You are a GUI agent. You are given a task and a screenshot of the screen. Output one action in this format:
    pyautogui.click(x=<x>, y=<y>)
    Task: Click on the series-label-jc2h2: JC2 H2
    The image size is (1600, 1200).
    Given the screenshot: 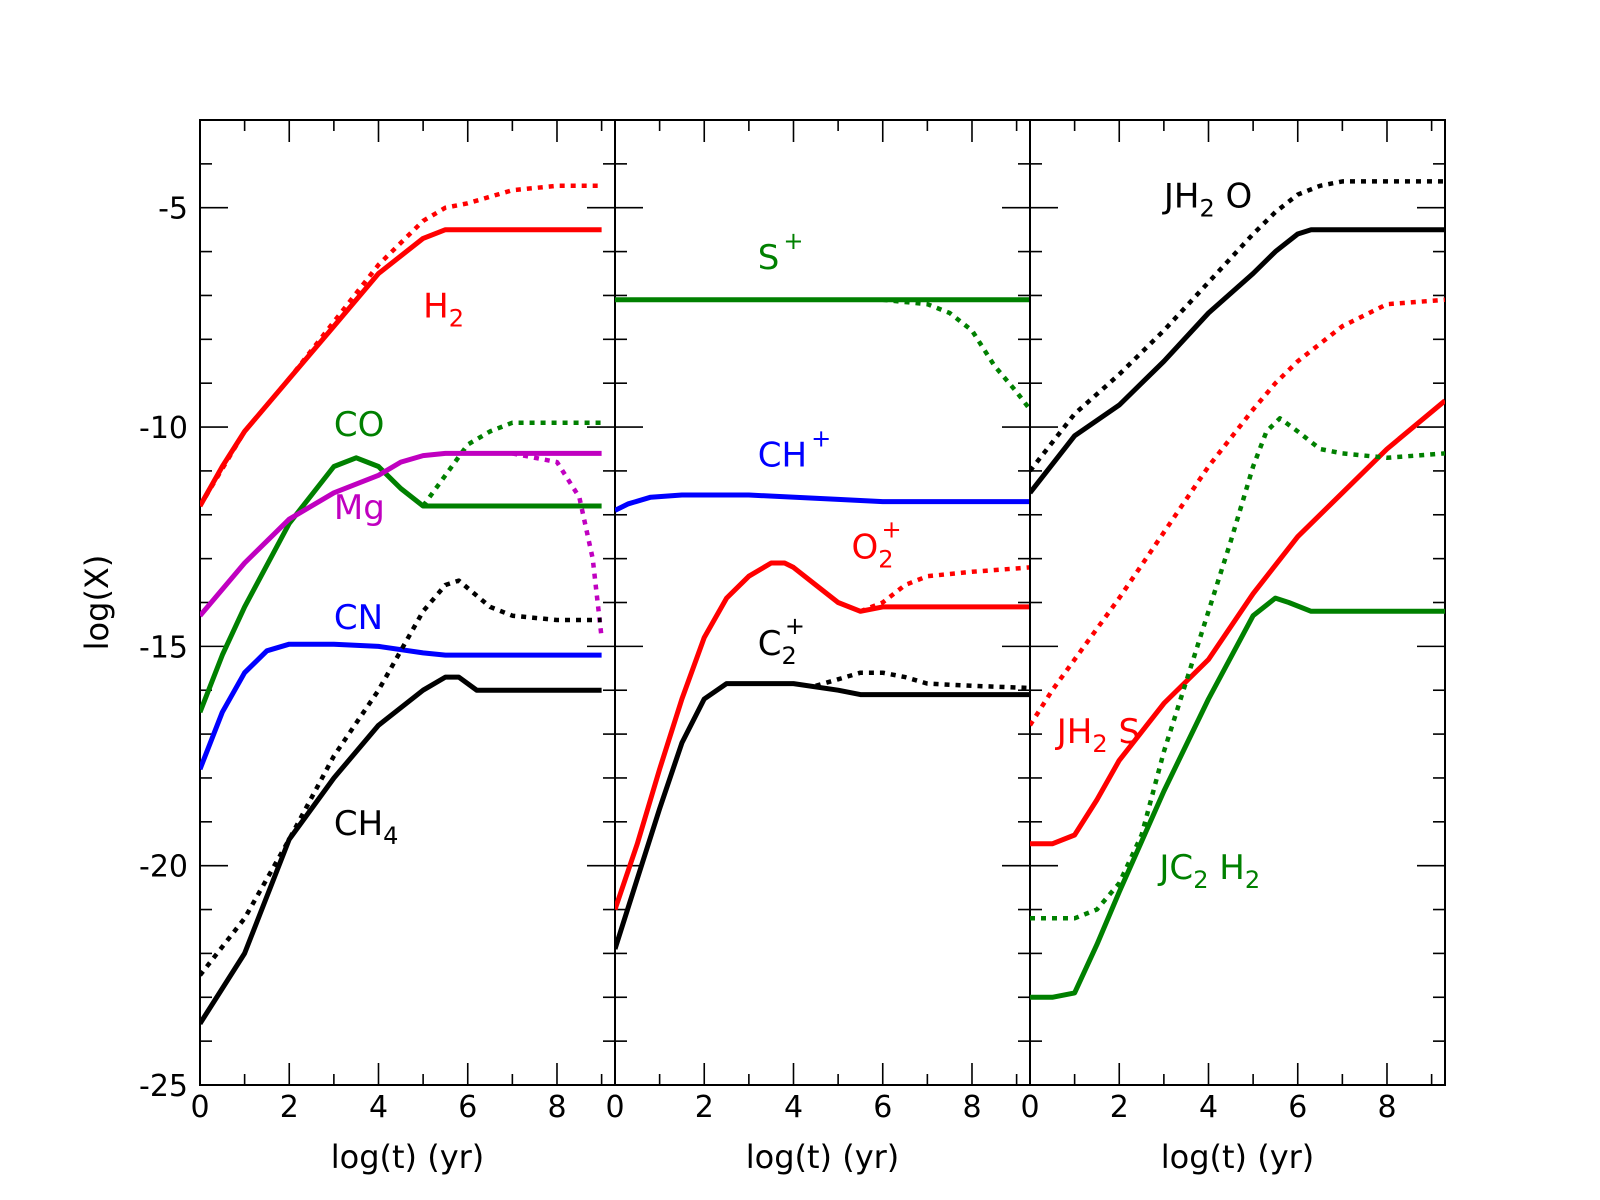 What is the action you would take?
    pyautogui.click(x=1208, y=871)
    